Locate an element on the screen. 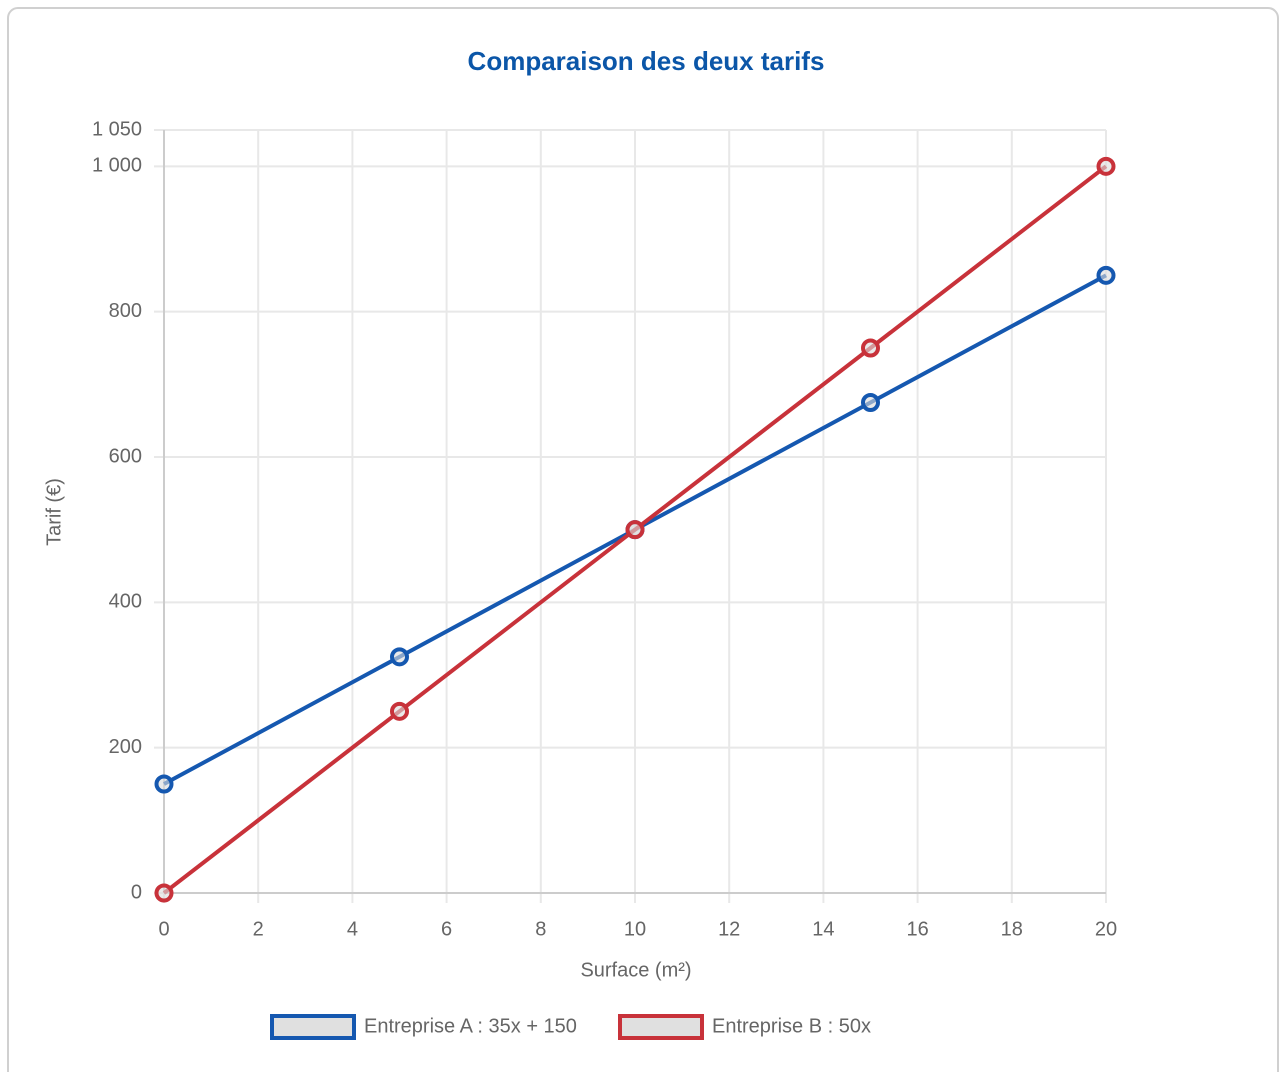 This screenshot has width=1285, height=1072. legend-label: Entreprise A : 35x + 150 is located at coordinates (470, 1026).